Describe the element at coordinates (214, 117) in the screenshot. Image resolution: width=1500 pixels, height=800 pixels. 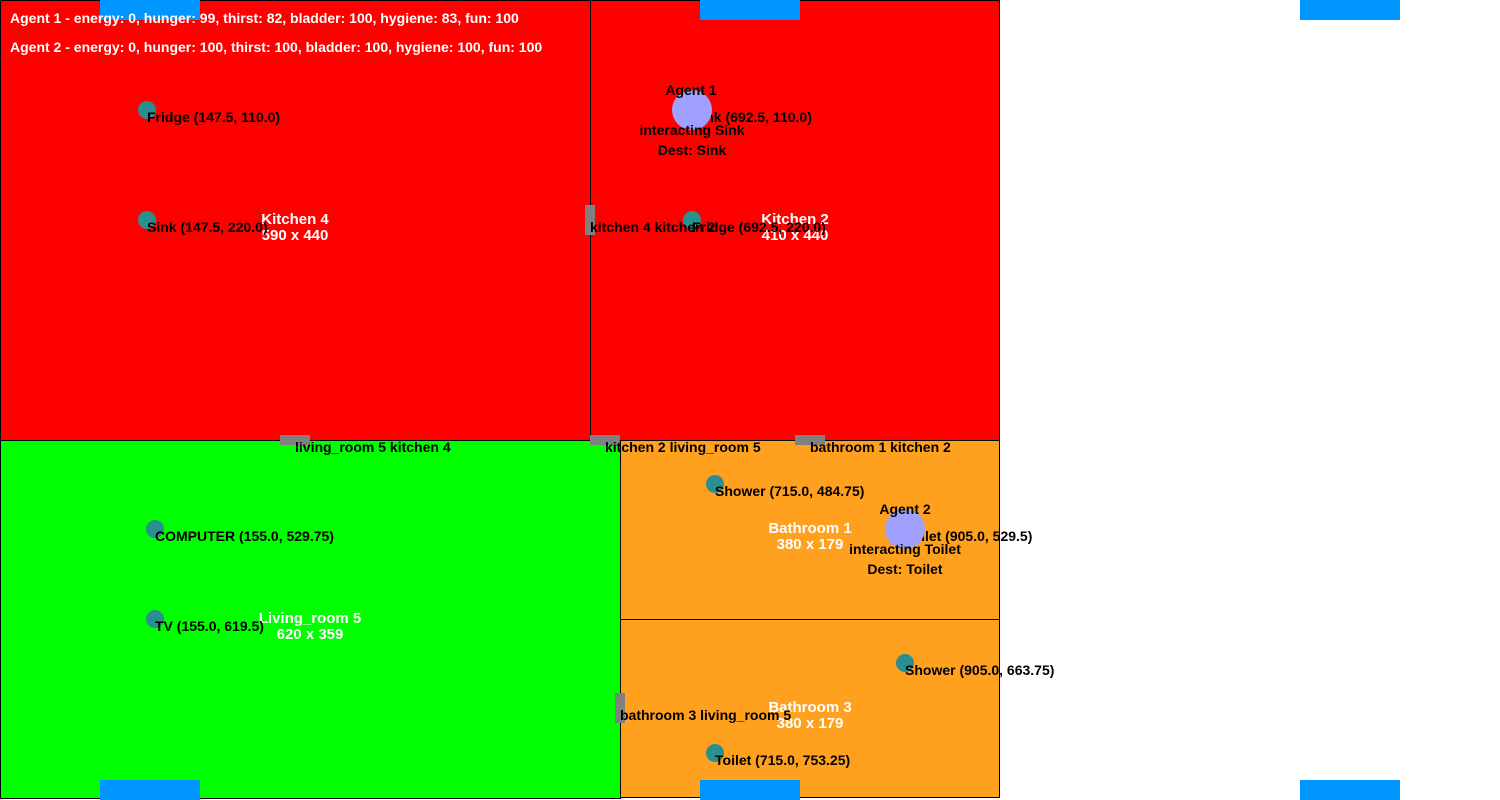
I see `fridge-label-kitchen4: Fridge (147.5, 110.0)` at that location.